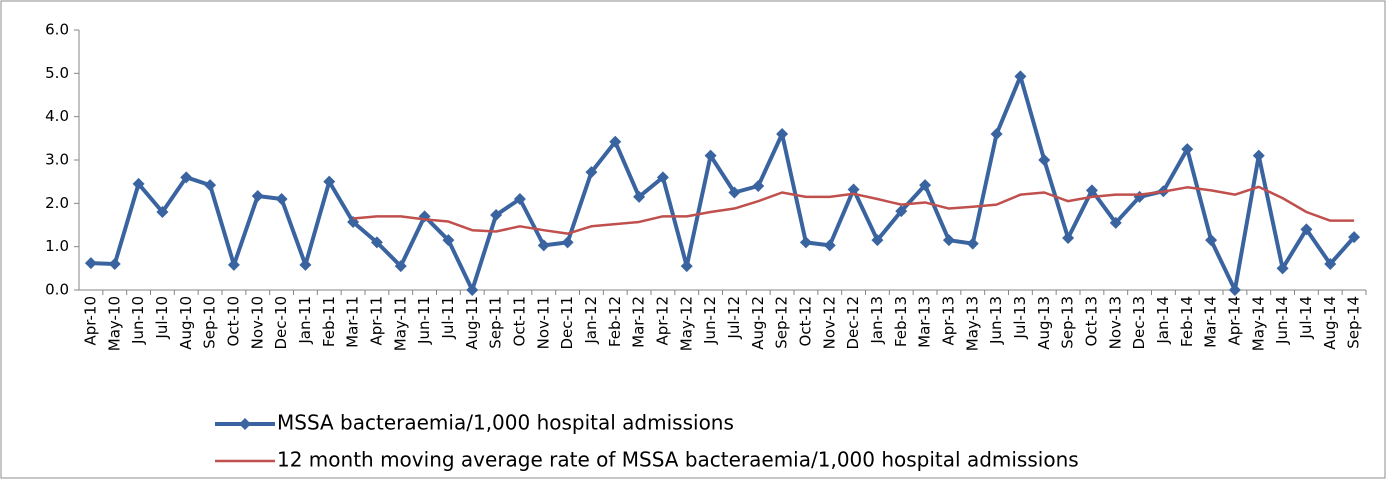 Image resolution: width=1386 pixels, height=479 pixels. What do you see at coordinates (448, 318) in the screenshot?
I see `x-tick-label: Jul-11` at bounding box center [448, 318].